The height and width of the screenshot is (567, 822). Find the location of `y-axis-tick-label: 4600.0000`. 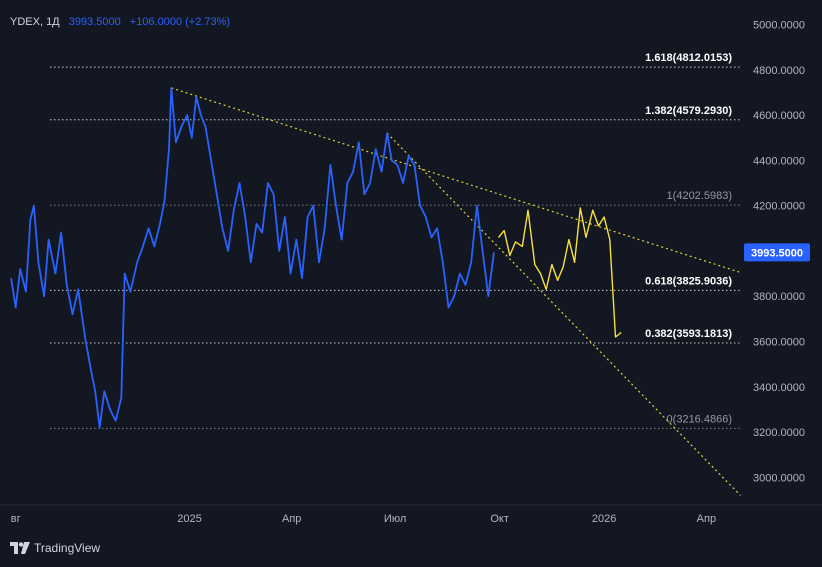

y-axis-tick-label: 4600.0000 is located at coordinates (779, 116).